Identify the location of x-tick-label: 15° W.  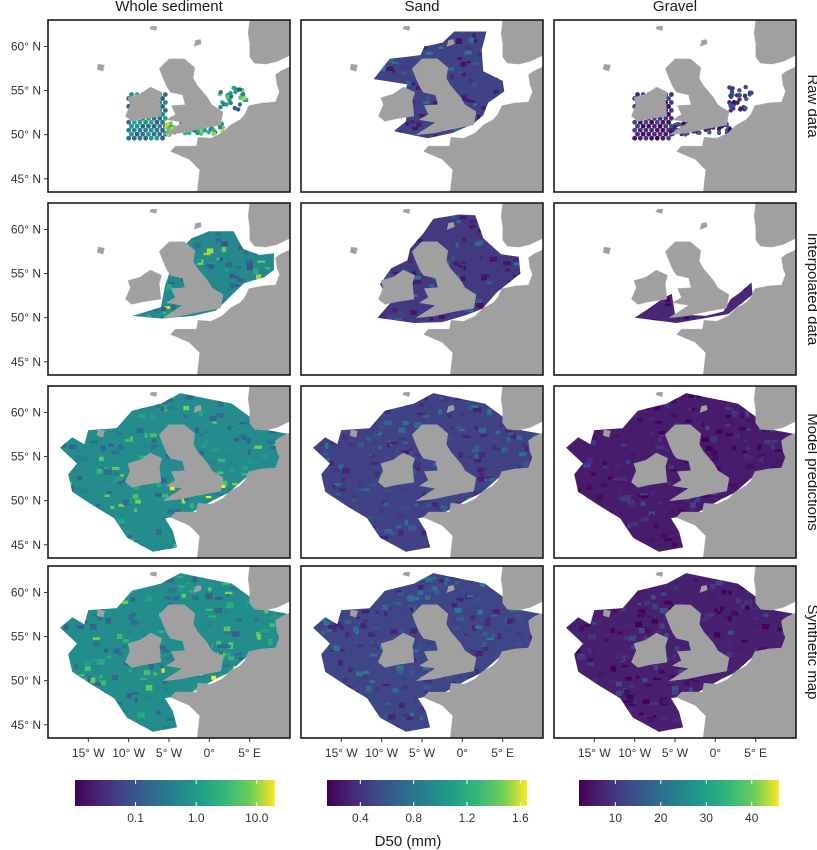
(341, 753).